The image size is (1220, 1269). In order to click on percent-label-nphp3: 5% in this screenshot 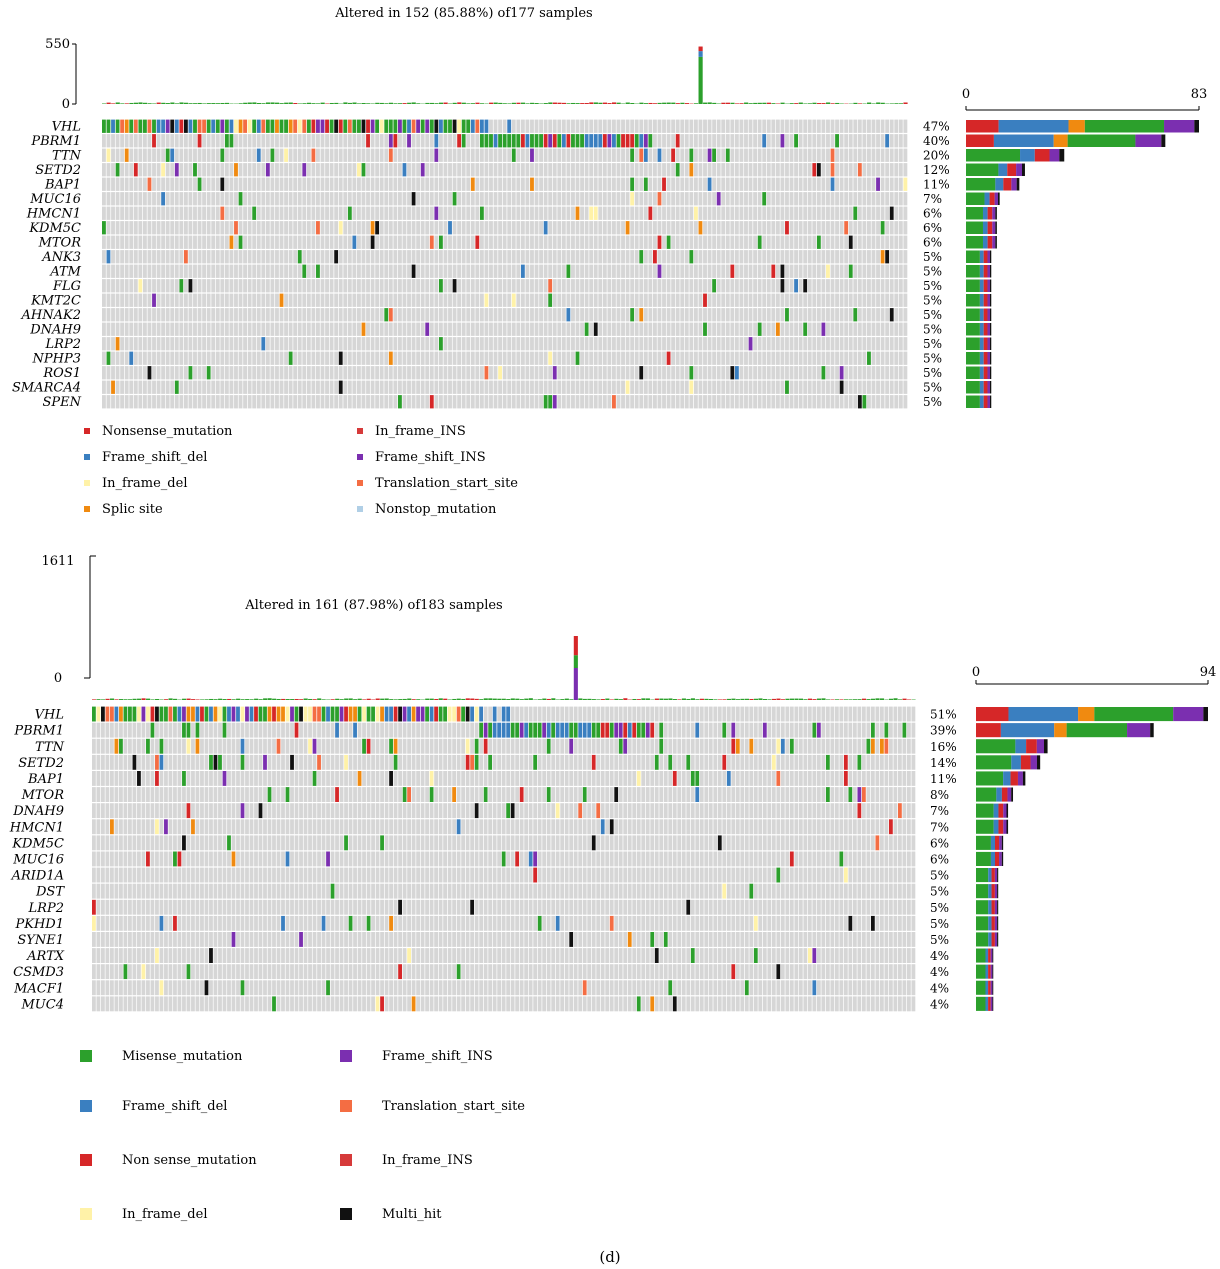, I will do `click(932, 358)`.